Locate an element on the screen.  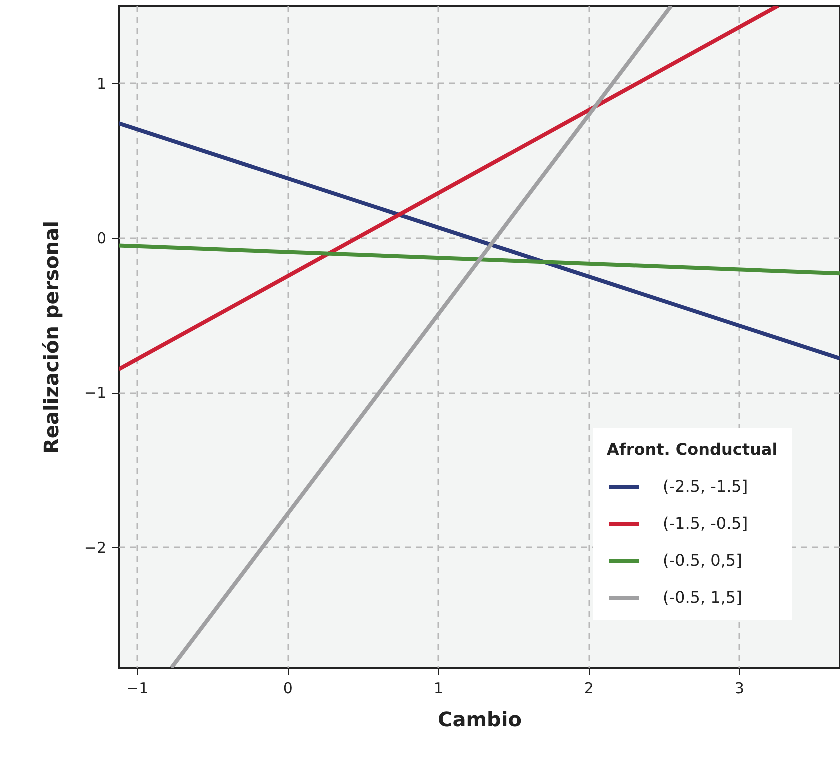
x-axis-title: Cambio is located at coordinates (480, 720).